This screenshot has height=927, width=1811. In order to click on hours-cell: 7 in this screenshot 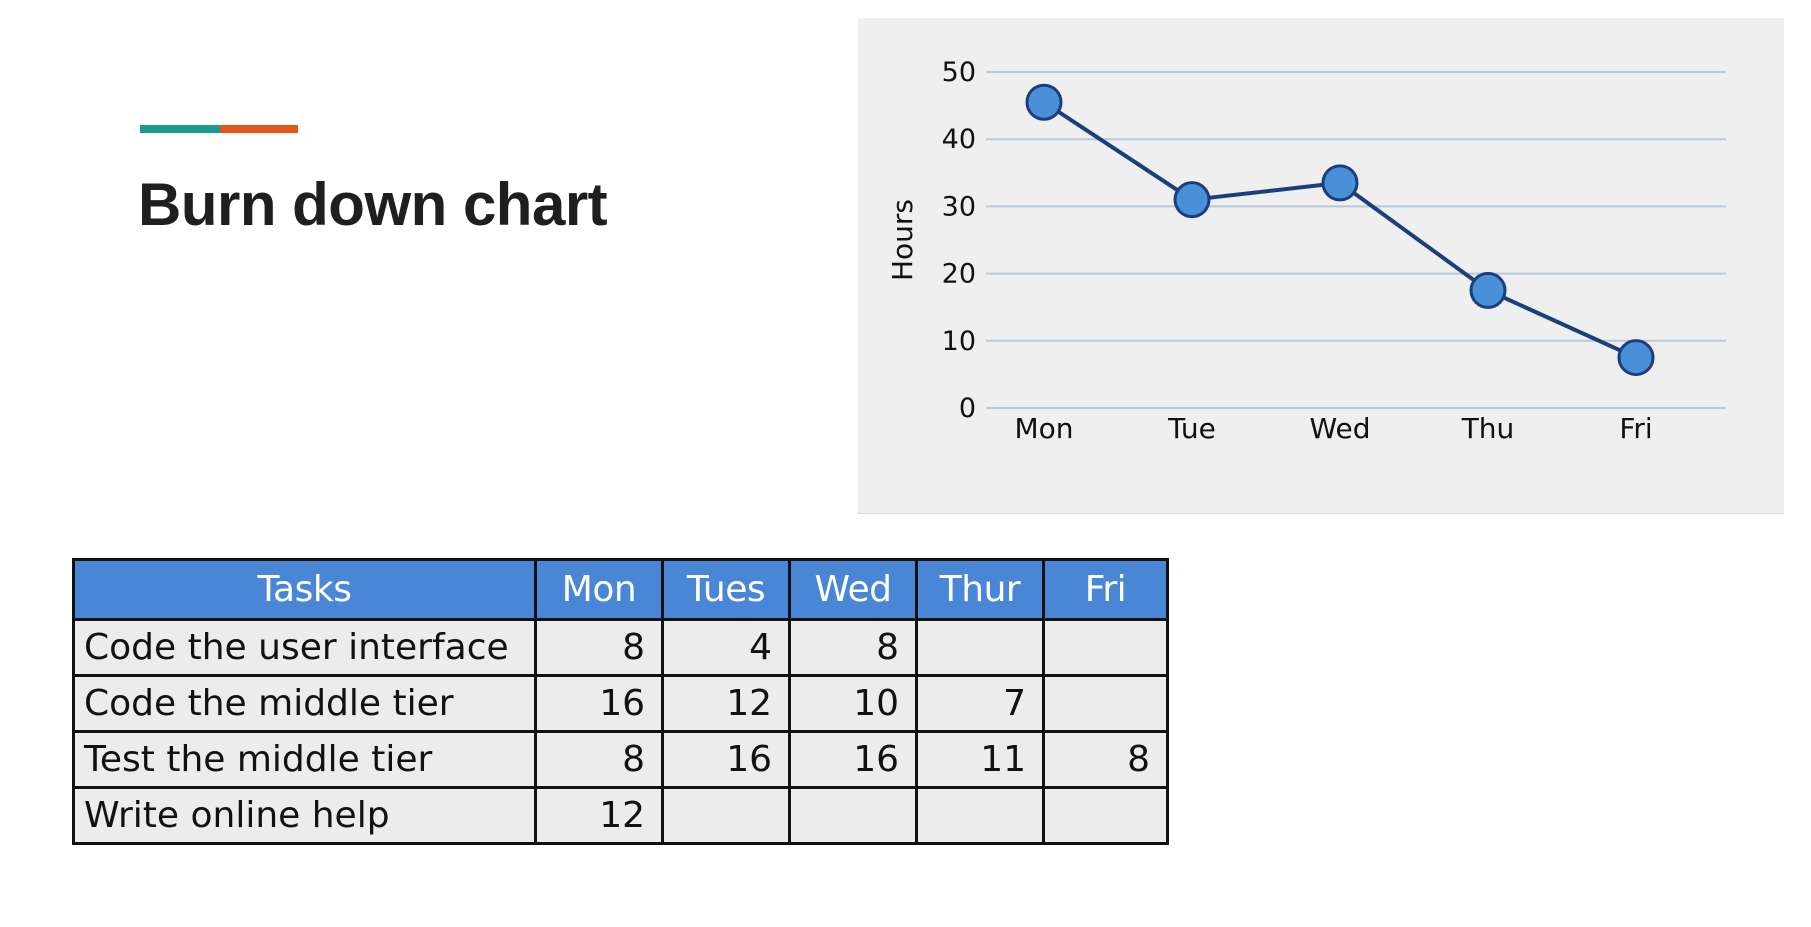, I will do `click(980, 703)`.